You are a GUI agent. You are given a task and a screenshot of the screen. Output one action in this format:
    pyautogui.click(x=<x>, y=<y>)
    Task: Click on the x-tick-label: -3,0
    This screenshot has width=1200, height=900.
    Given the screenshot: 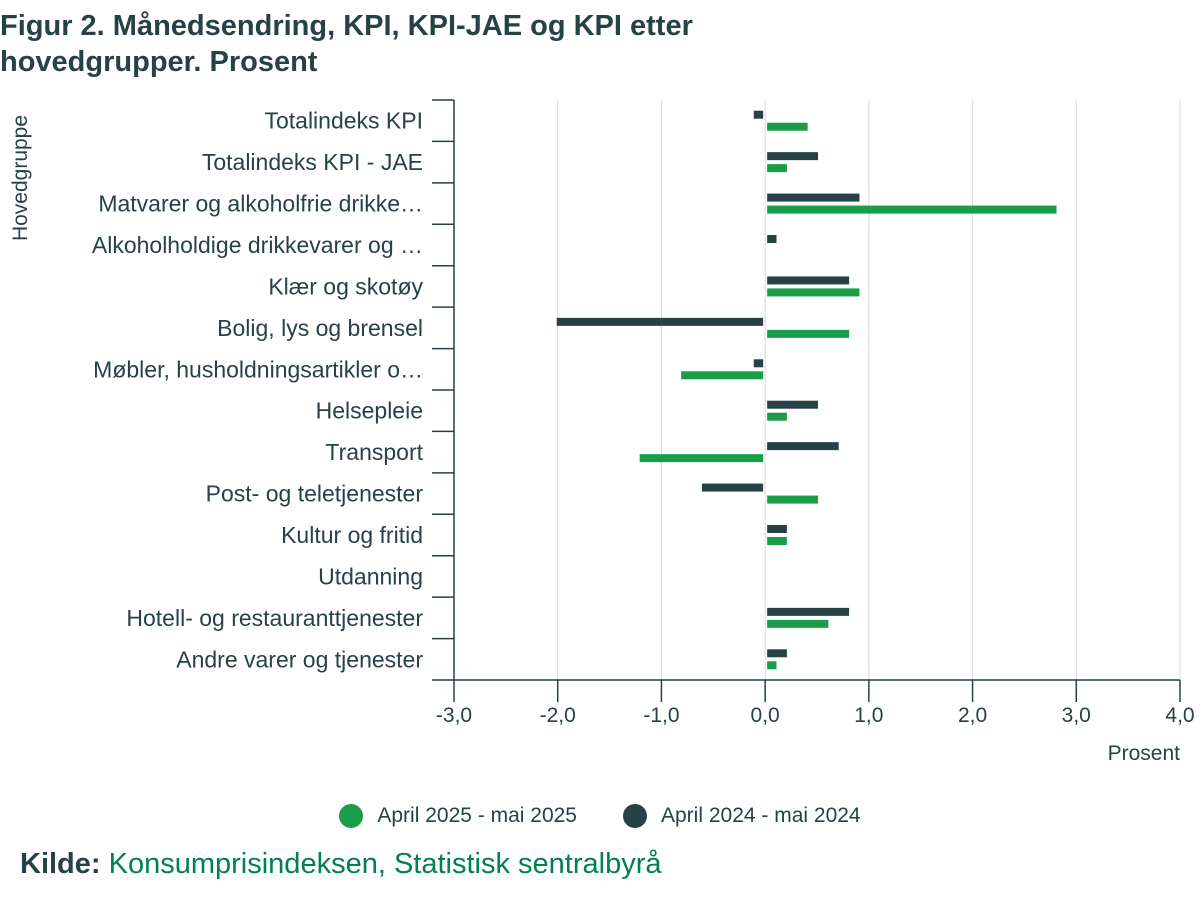 What is the action you would take?
    pyautogui.click(x=454, y=715)
    